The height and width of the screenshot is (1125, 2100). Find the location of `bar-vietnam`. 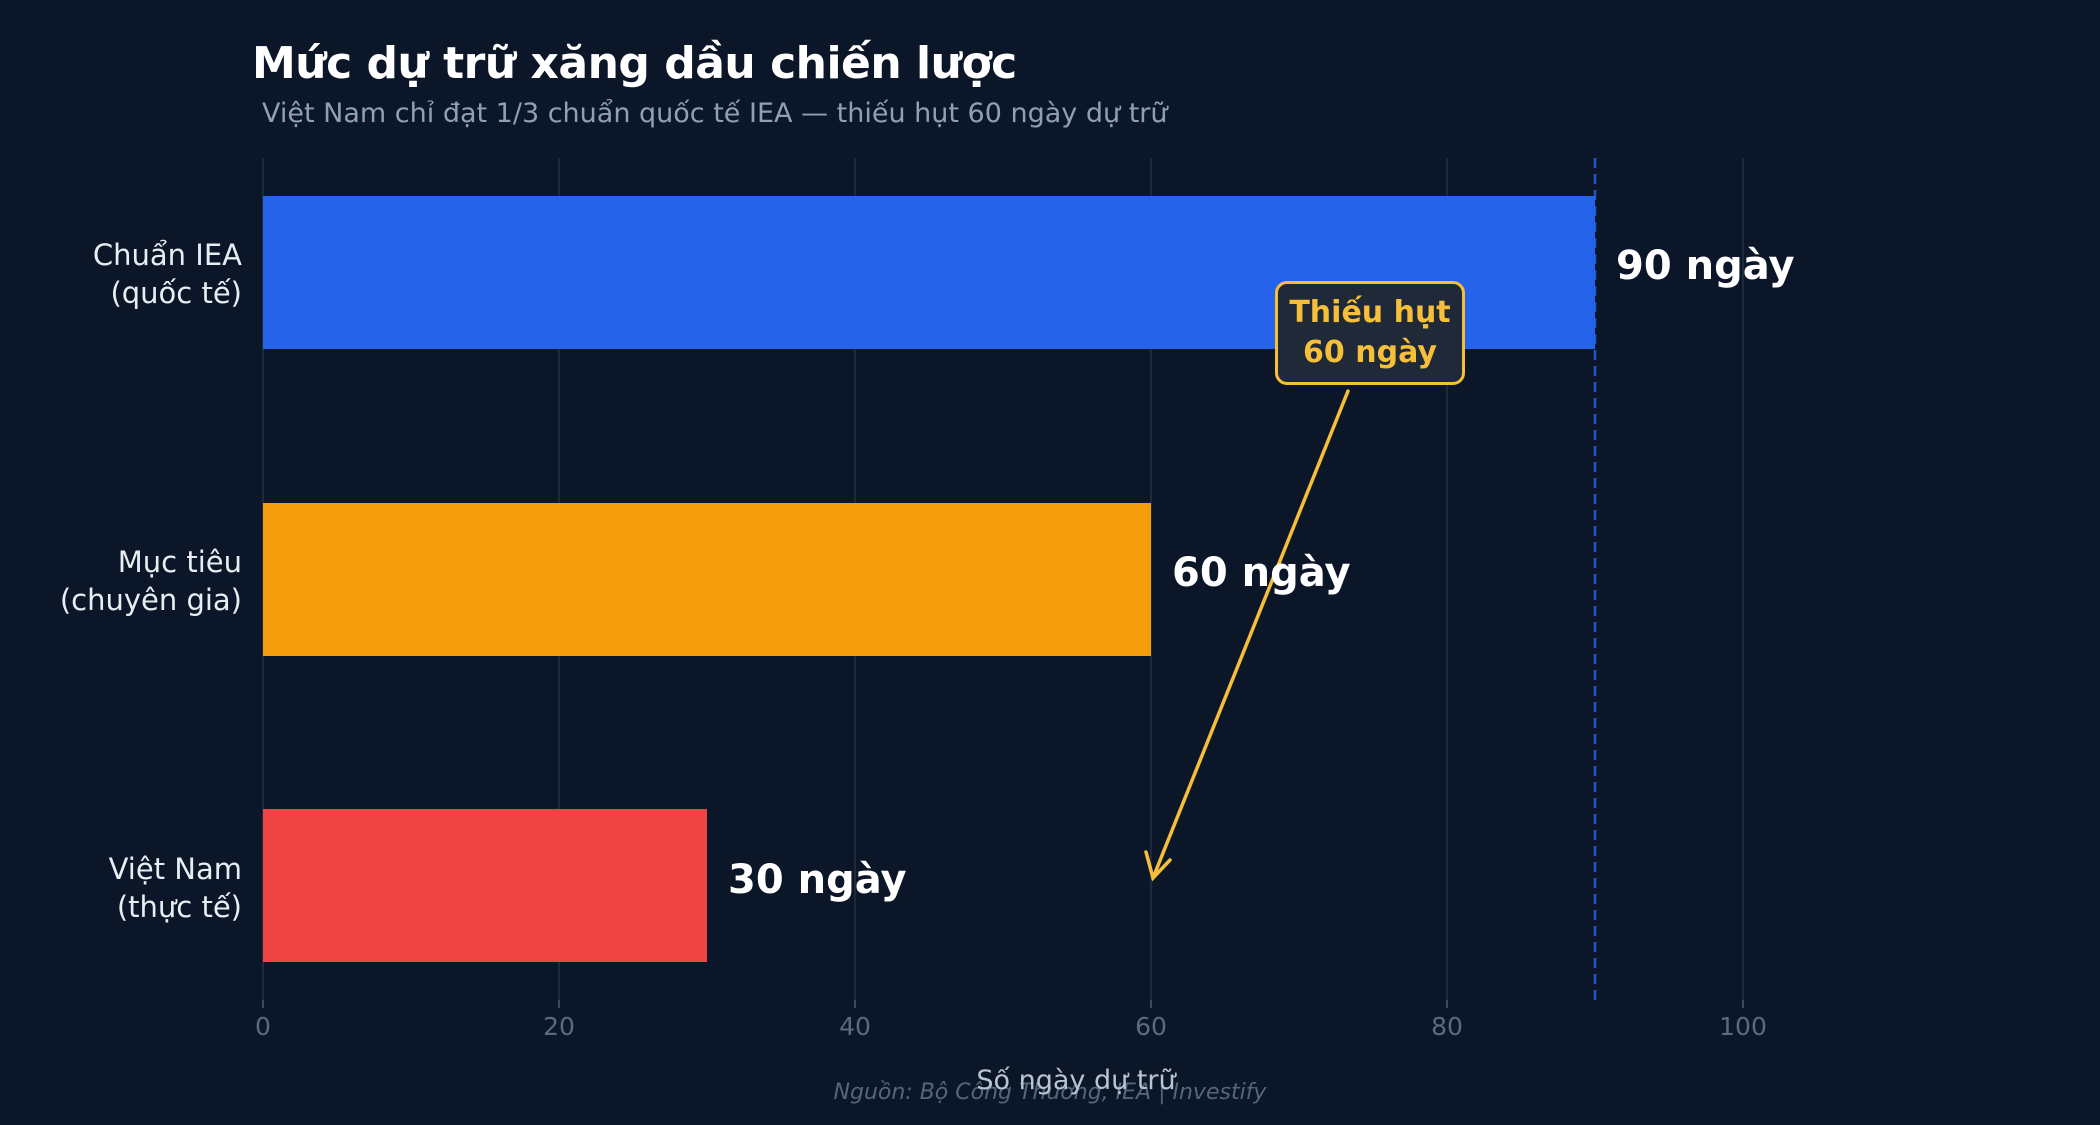

bar-vietnam is located at coordinates (485, 885).